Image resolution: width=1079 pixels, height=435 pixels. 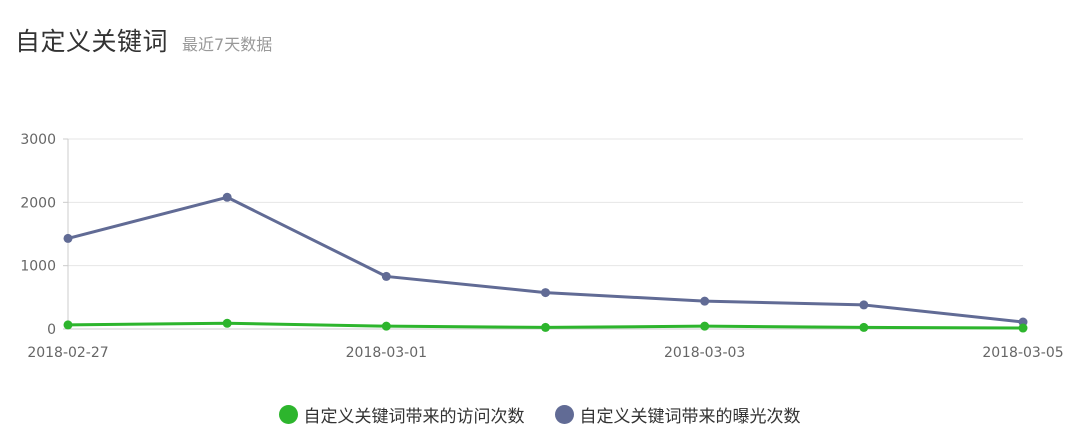 I want to click on x-tick-label: 2018-03-05, so click(x=1022, y=353).